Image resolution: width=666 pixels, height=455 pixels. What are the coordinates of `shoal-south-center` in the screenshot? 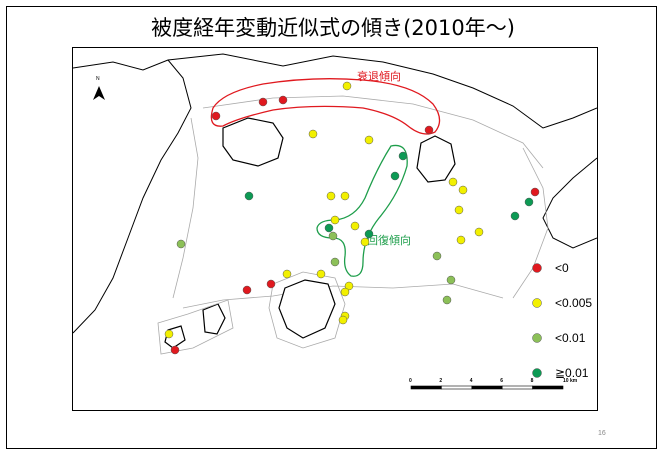 It's located at (307, 310).